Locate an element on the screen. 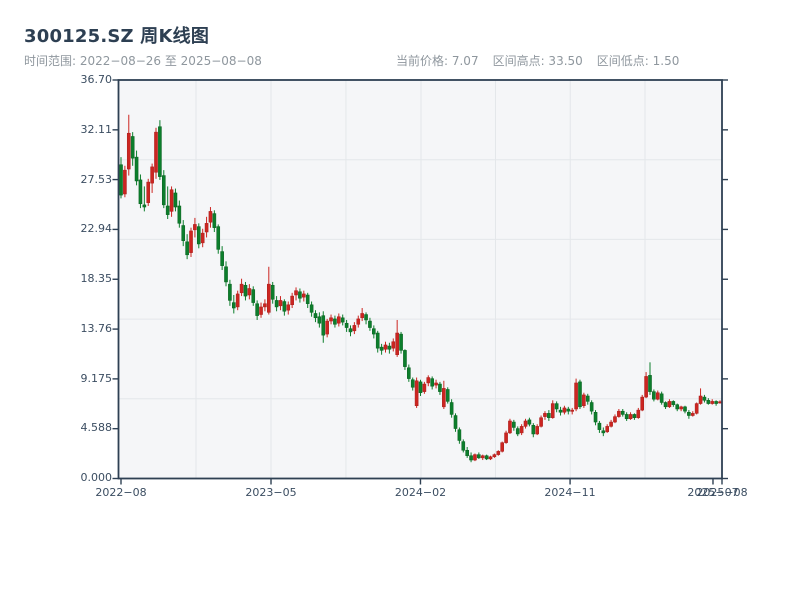  x-tick-label: 2023−05 is located at coordinates (271, 492).